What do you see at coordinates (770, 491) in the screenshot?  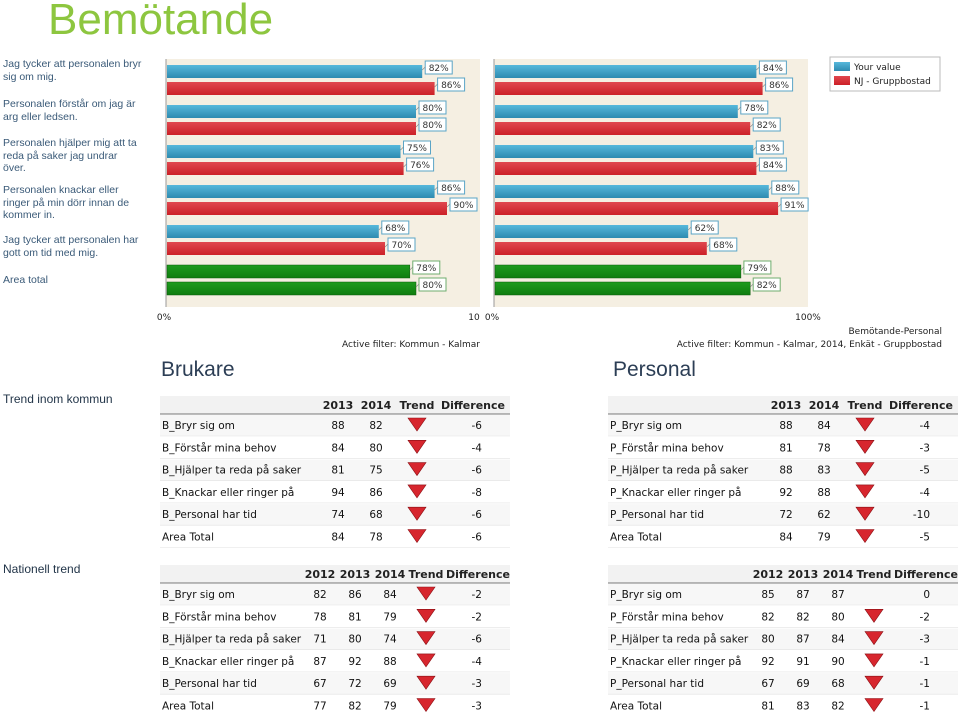 I see `table-row: P_Knackar eller ringer på 92 88 -4` at bounding box center [770, 491].